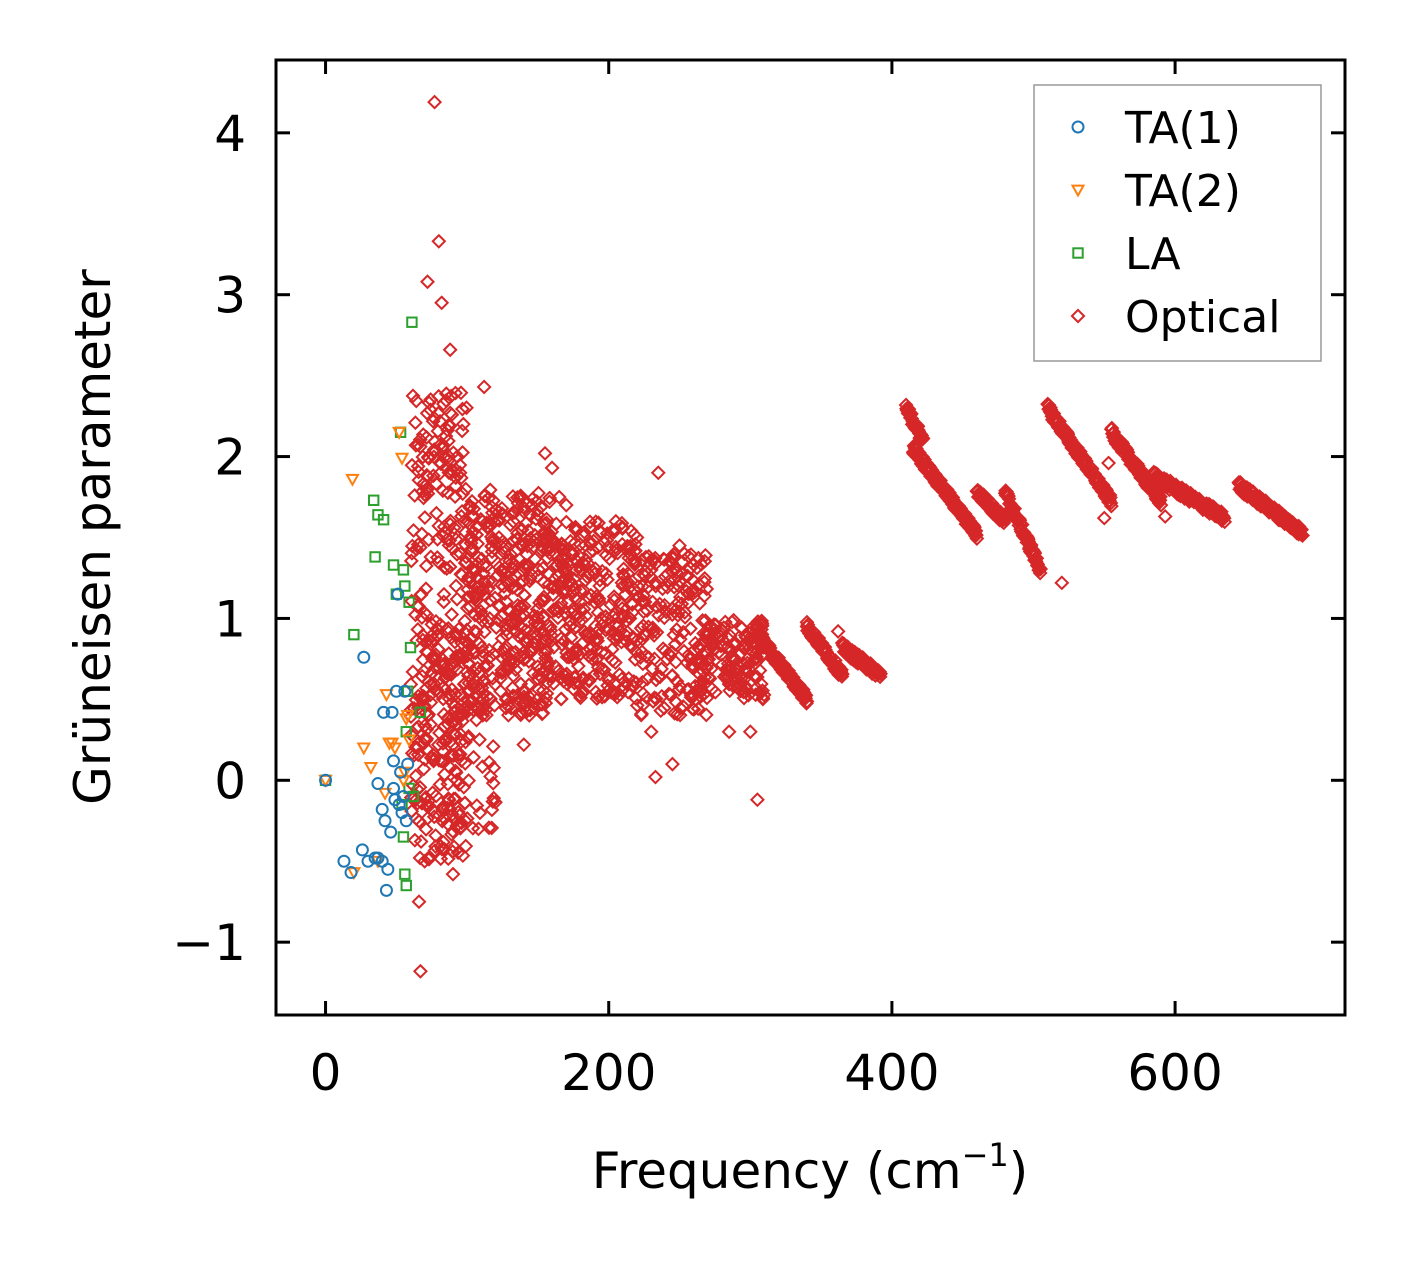  Describe the element at coordinates (608, 1073) in the screenshot. I see `x-tick-label: 200` at that location.